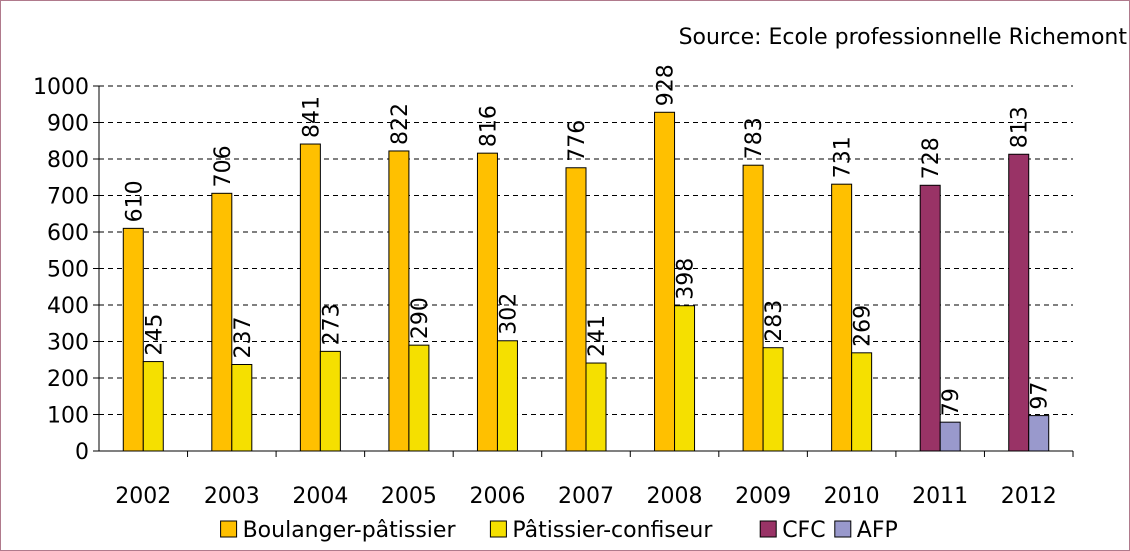 This screenshot has width=1130, height=551. What do you see at coordinates (320, 496) in the screenshot?
I see `x-tick-label: 2004` at bounding box center [320, 496].